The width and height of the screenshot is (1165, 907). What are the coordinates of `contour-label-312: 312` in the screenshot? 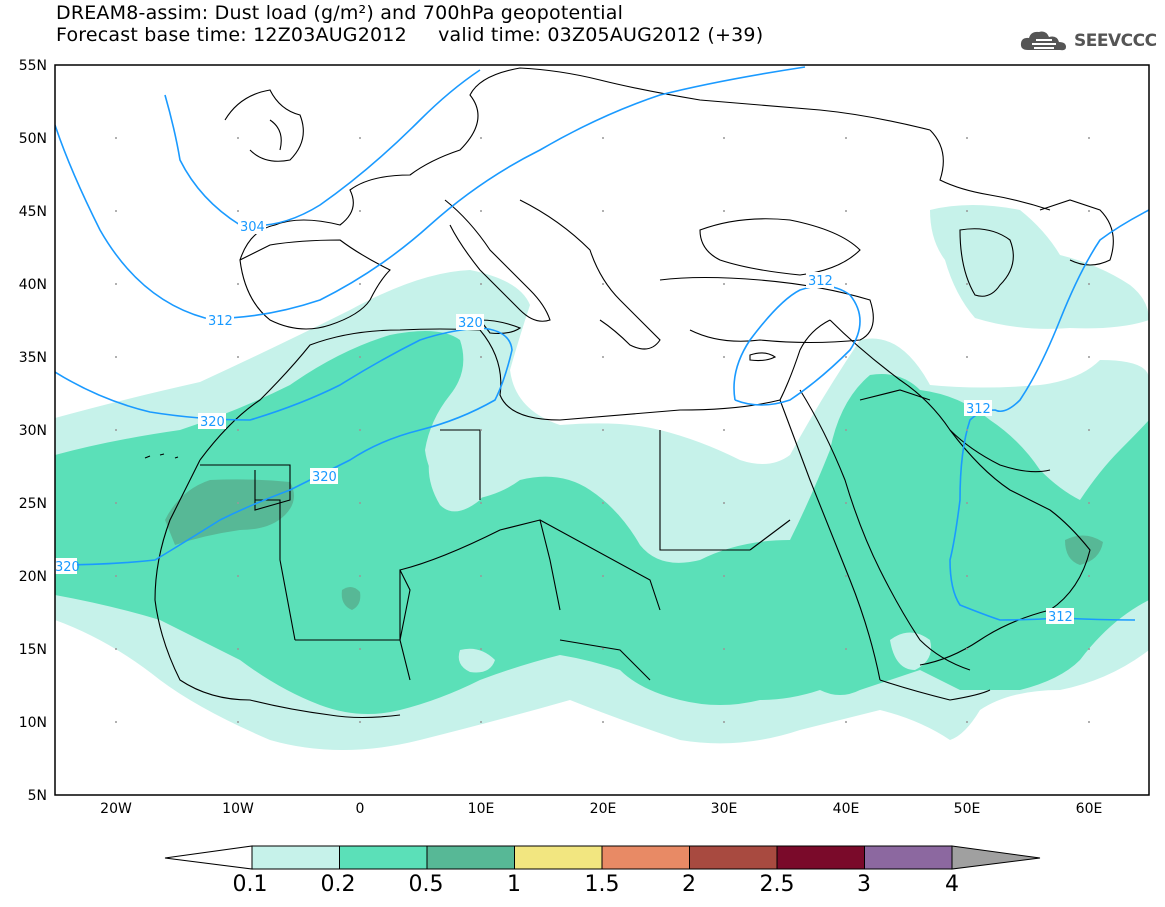 It's located at (820, 281).